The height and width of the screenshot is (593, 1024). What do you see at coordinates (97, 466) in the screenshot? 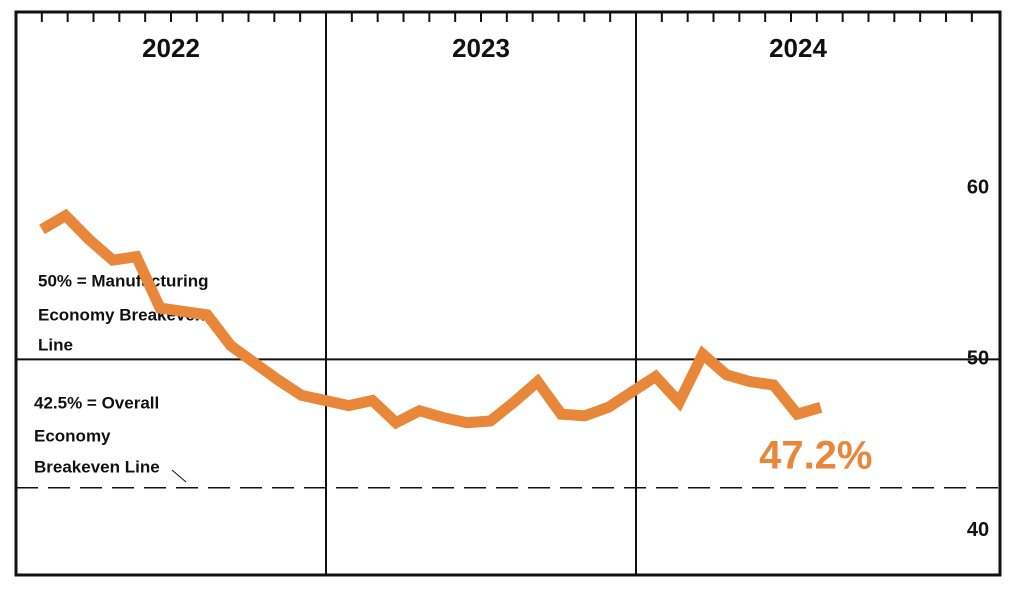
I see `reference-note: Breakeven Line` at bounding box center [97, 466].